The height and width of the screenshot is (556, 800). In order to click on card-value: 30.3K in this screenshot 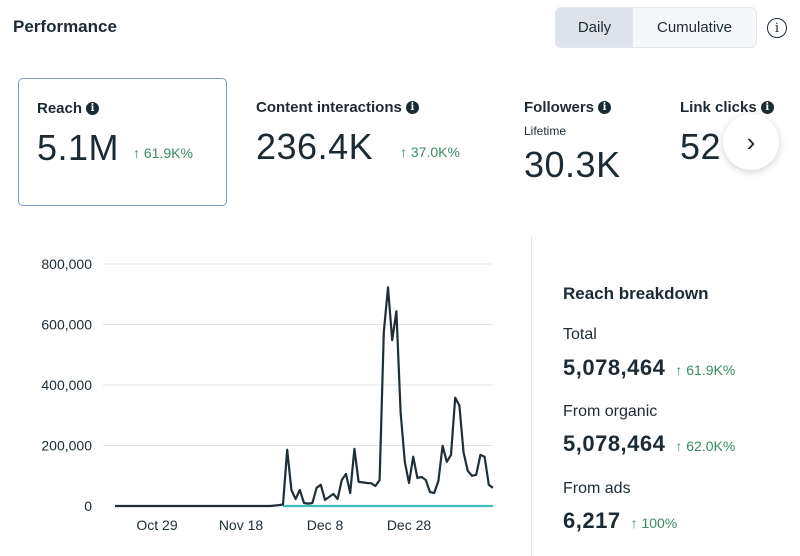, I will do `click(572, 164)`.